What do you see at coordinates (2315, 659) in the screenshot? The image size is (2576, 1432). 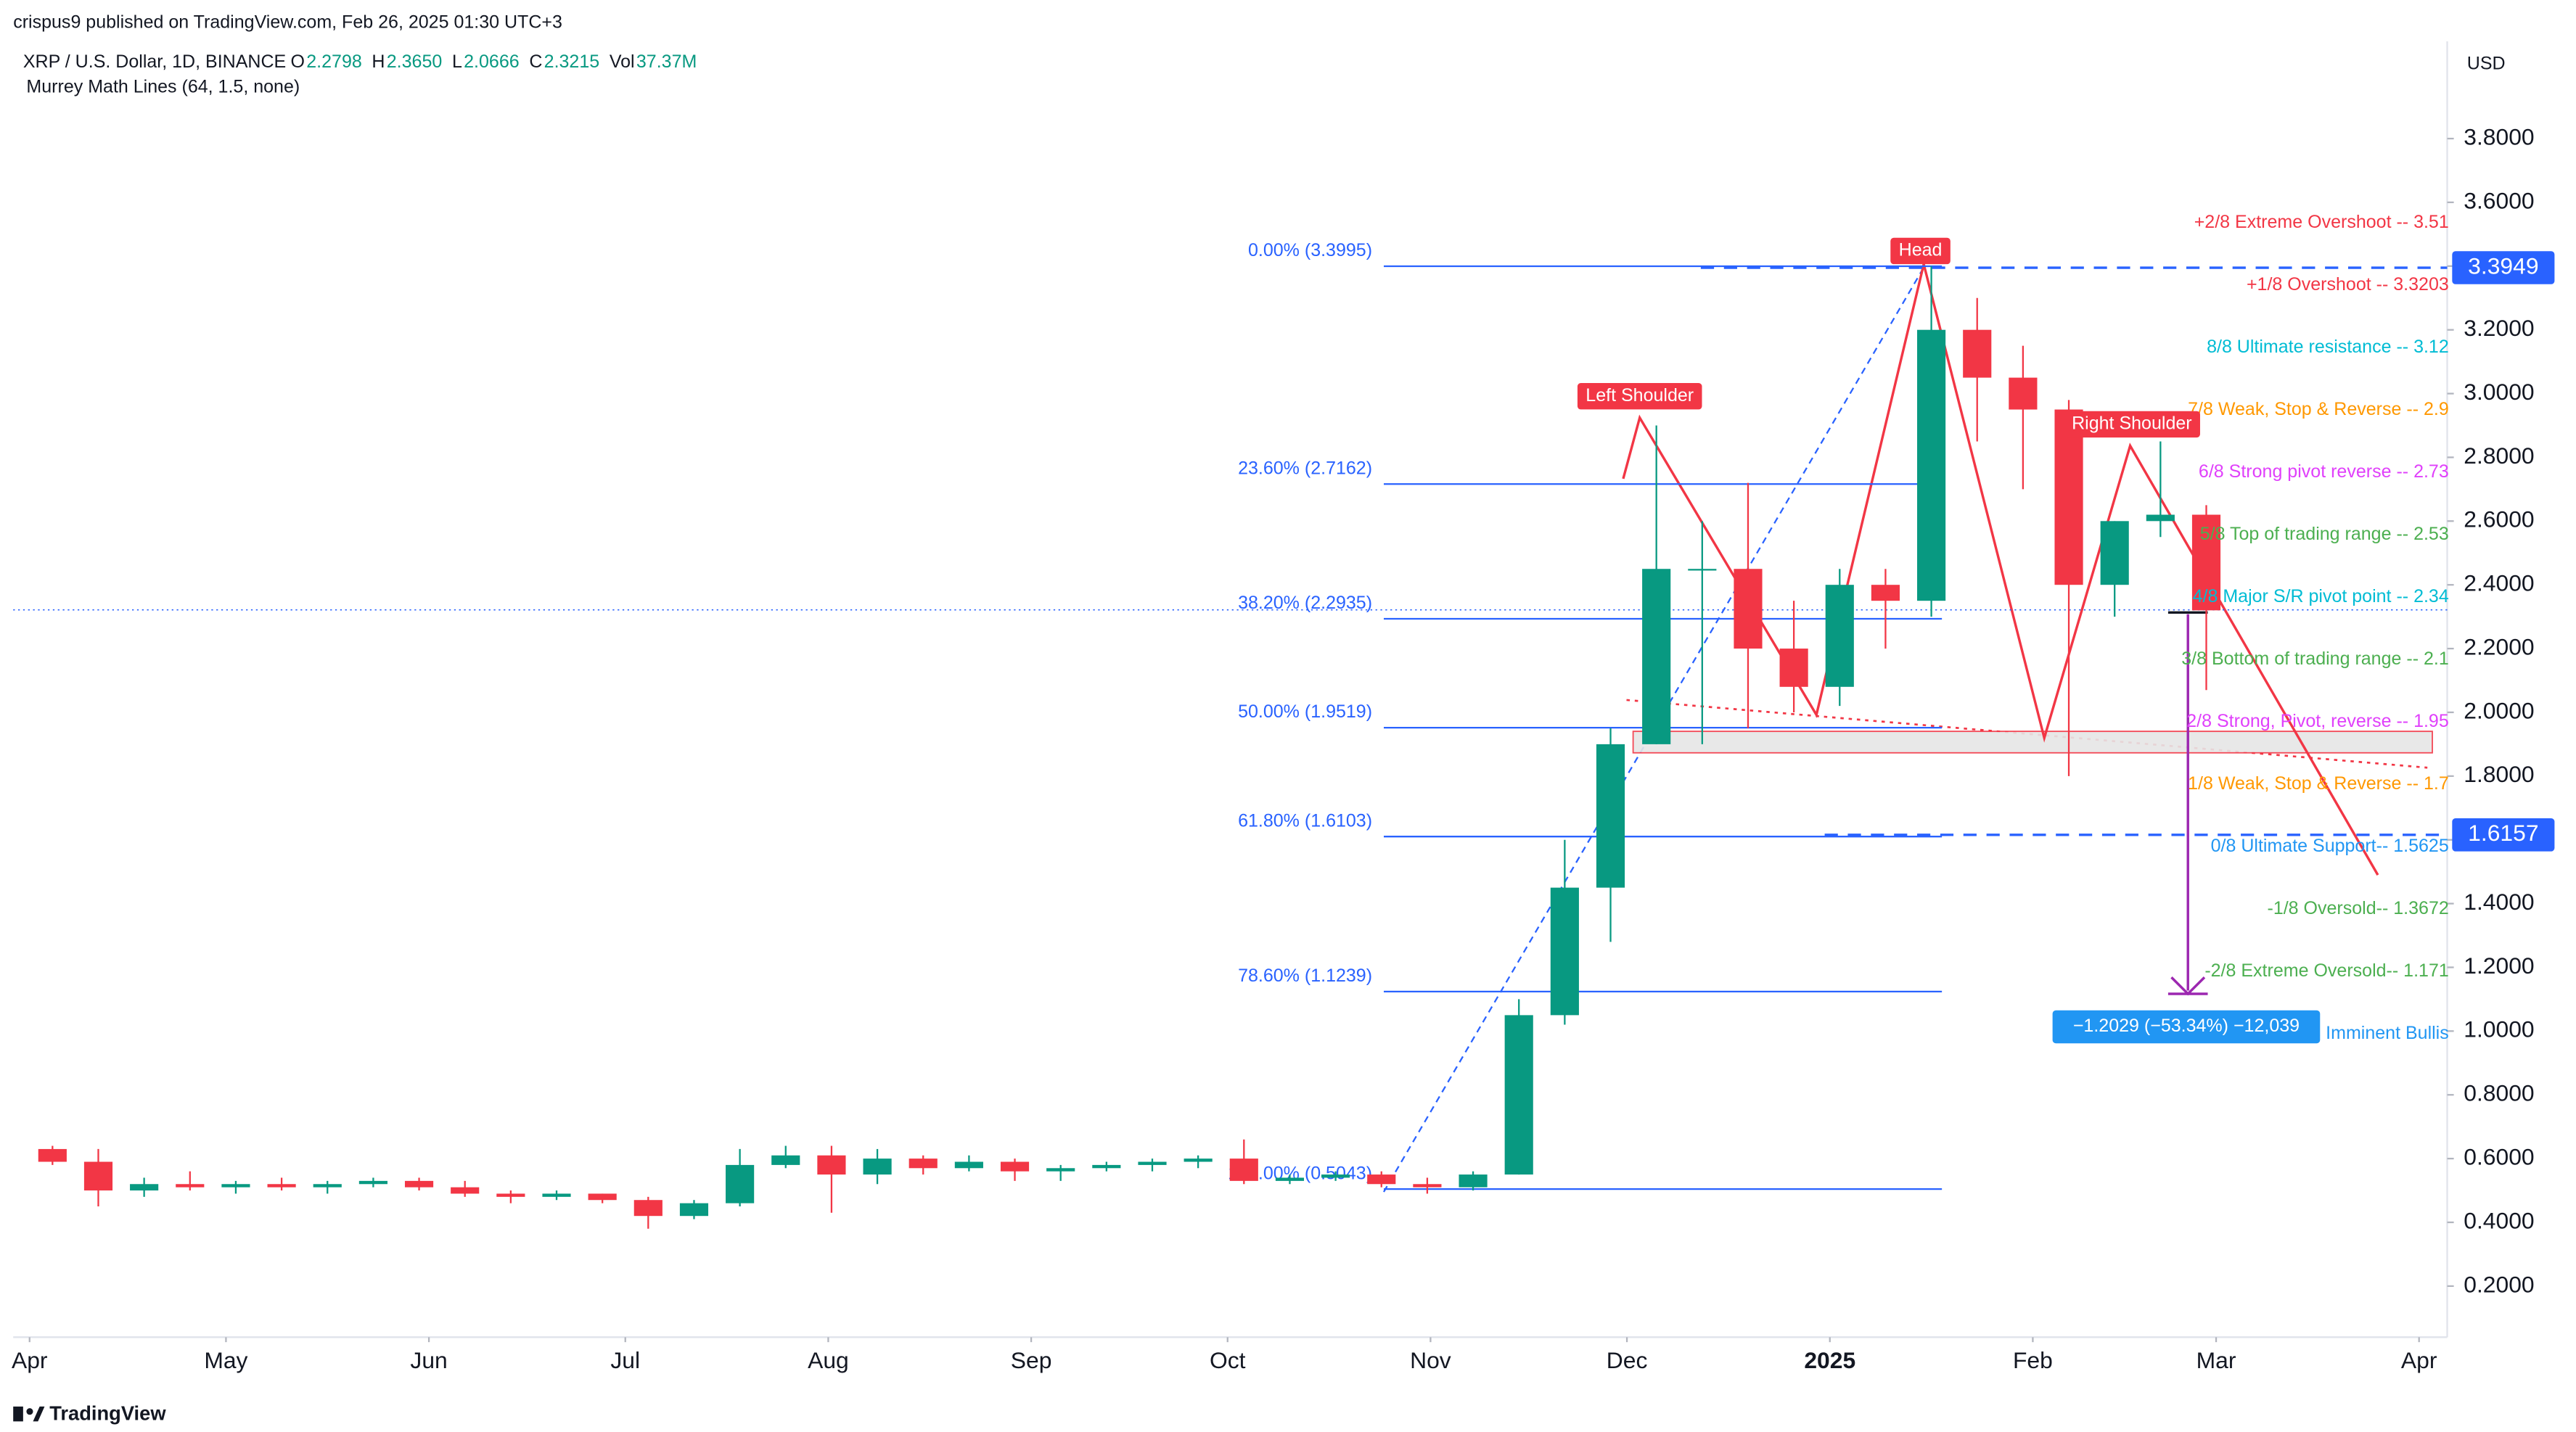 I see `murrey-label: 3/8 Bottom of trading range -- 2.1` at bounding box center [2315, 659].